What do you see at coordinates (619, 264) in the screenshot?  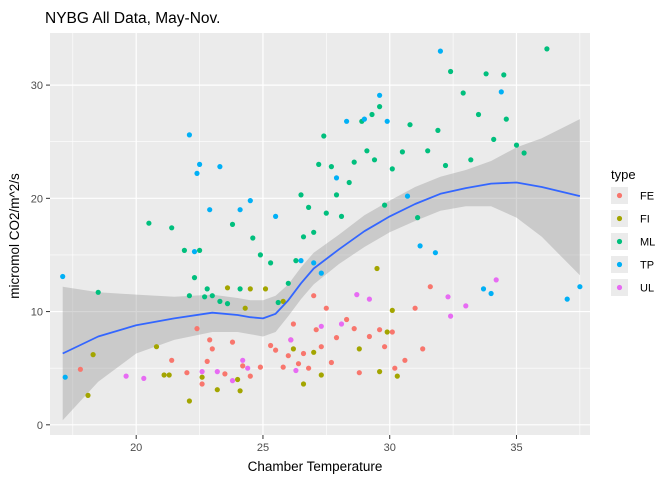 I see `legend-key-tp` at bounding box center [619, 264].